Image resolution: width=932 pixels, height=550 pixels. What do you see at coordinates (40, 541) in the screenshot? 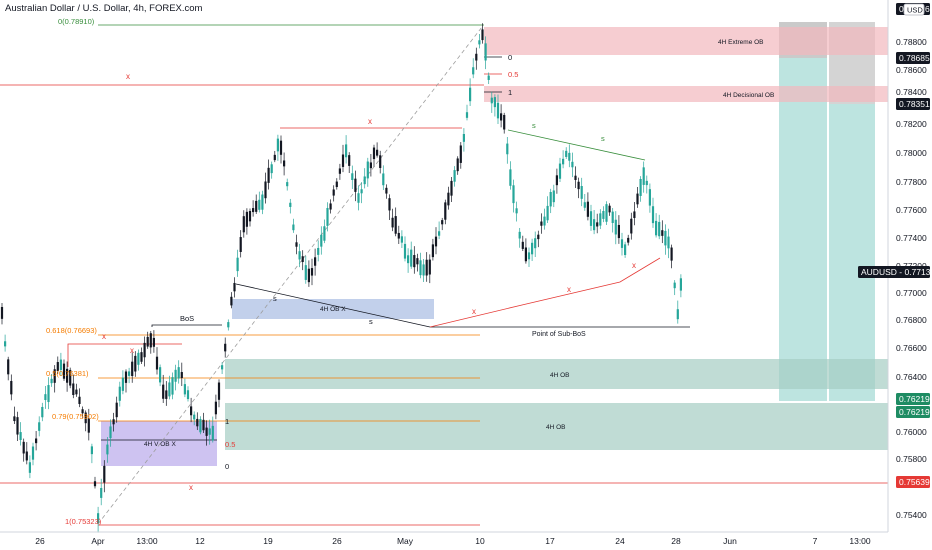
I see `time-tick-label: 26` at bounding box center [40, 541].